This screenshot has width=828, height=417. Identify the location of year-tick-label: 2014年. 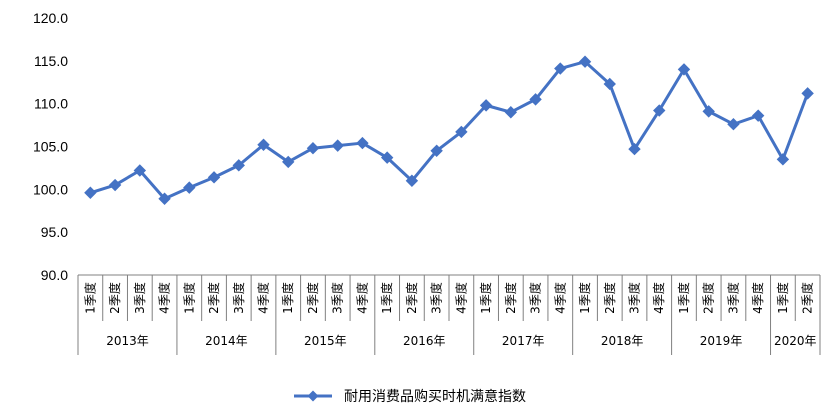
(226, 341).